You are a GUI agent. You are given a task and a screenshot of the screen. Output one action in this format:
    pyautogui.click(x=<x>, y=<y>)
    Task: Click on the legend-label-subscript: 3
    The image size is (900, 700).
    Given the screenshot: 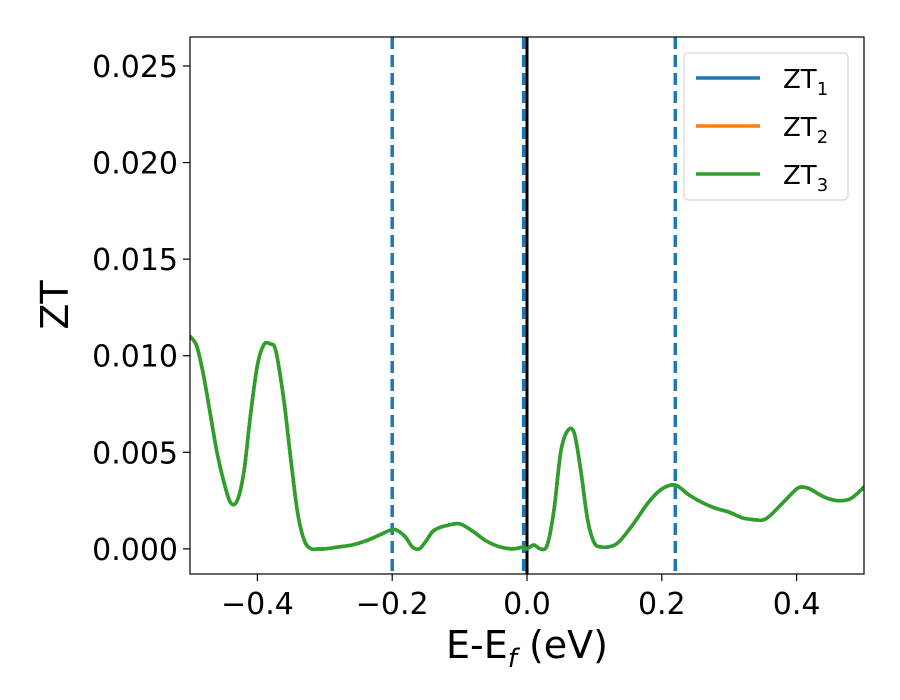 What is the action you would take?
    pyautogui.click(x=822, y=185)
    